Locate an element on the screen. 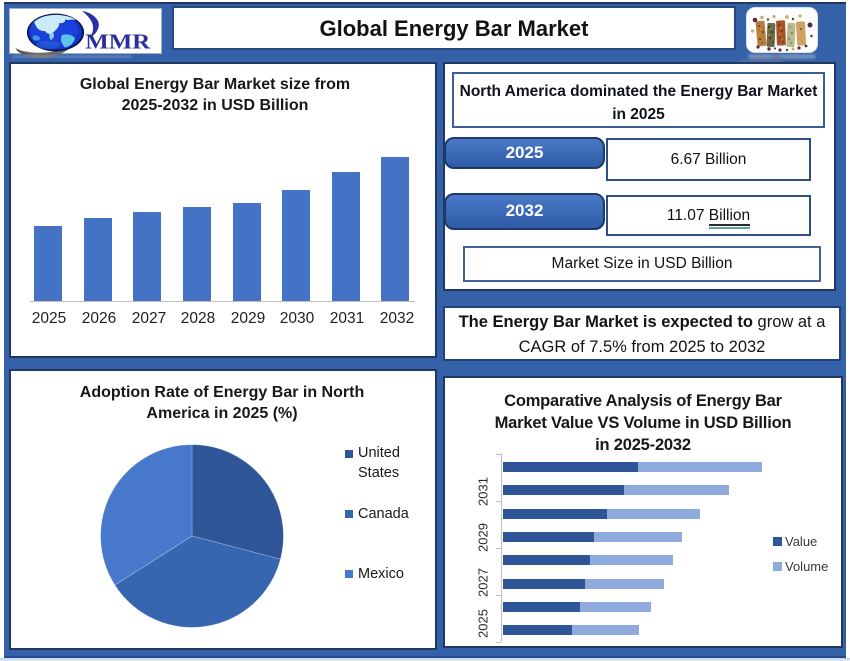 This screenshot has width=850, height=661. svg-text: MMR is located at coordinates (118, 41).